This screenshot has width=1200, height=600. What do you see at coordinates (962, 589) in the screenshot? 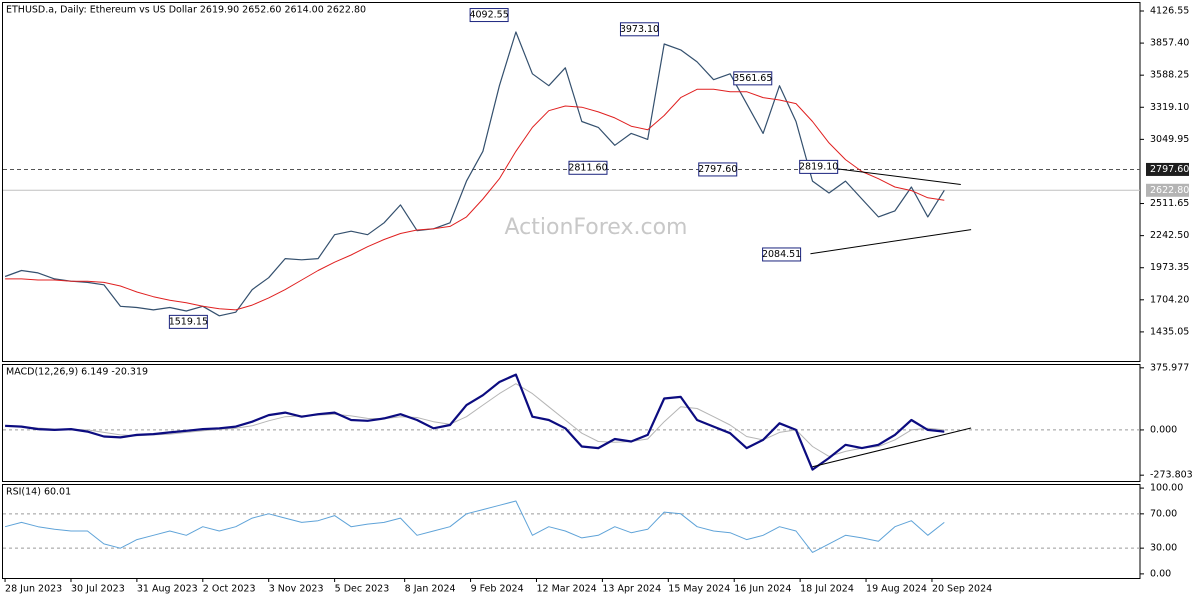
I see `x-tick-label: 20 Sep 2024` at bounding box center [962, 589].